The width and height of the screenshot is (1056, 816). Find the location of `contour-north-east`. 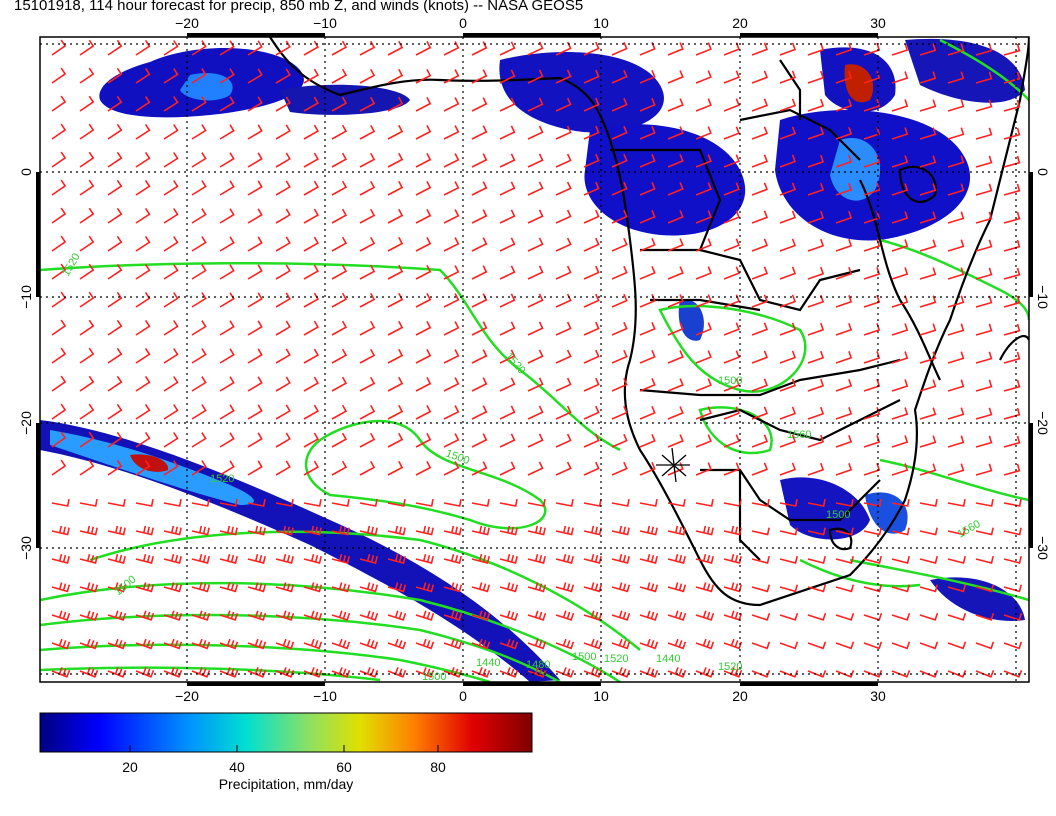

contour-north-east is located at coordinates (984, 69).